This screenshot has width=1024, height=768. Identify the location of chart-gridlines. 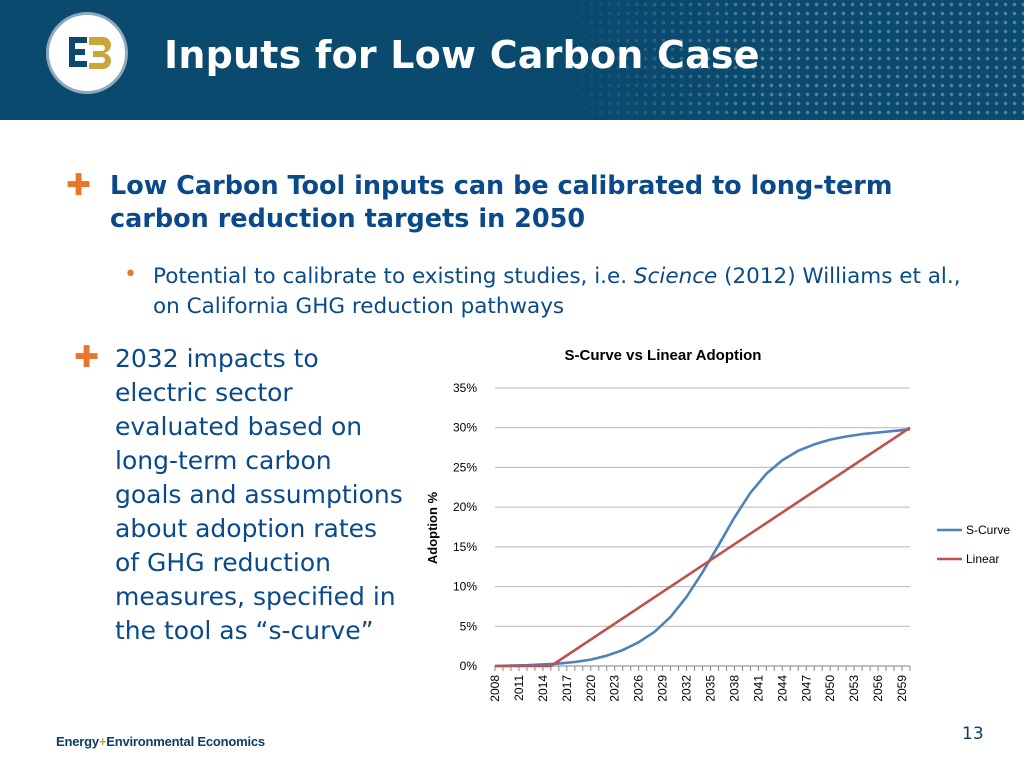
(702, 527).